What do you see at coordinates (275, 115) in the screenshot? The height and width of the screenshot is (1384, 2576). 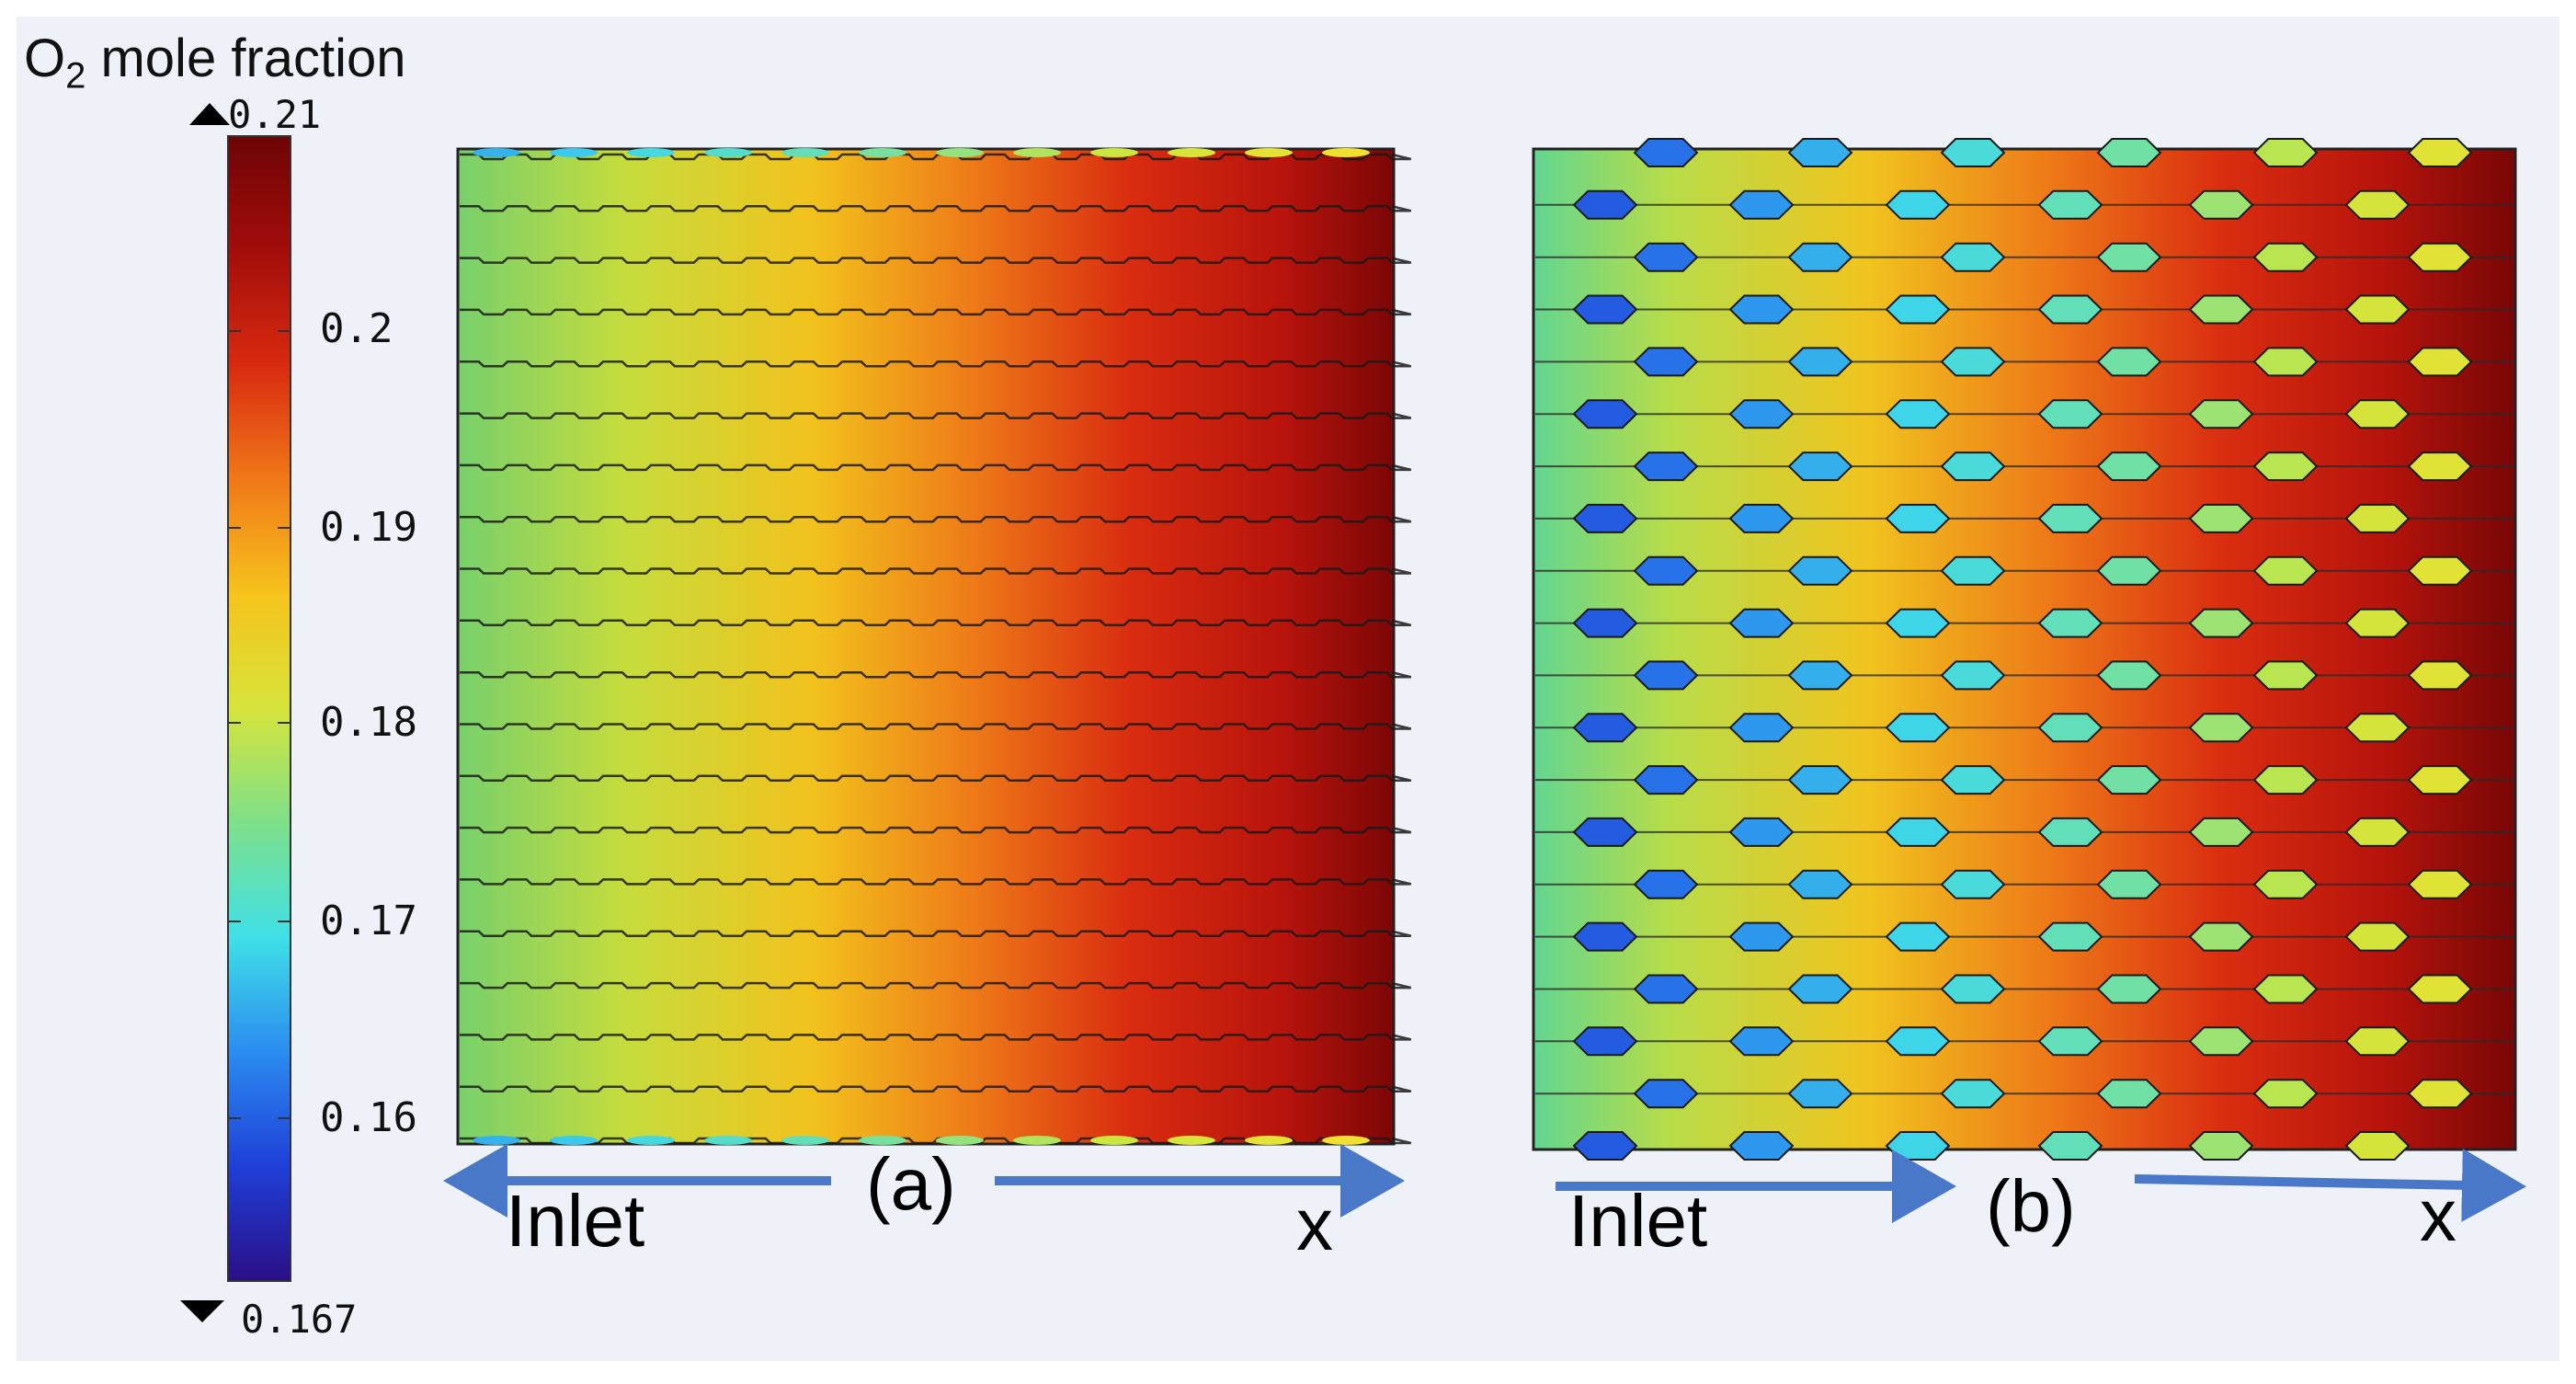 I see `colorbar-max-label: 0.21` at bounding box center [275, 115].